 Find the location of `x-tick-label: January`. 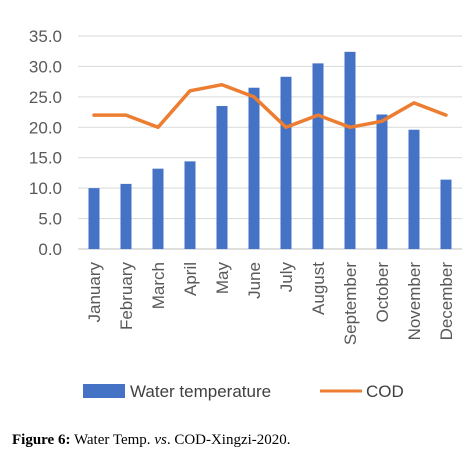

x-tick-label: January is located at coordinates (94, 292).